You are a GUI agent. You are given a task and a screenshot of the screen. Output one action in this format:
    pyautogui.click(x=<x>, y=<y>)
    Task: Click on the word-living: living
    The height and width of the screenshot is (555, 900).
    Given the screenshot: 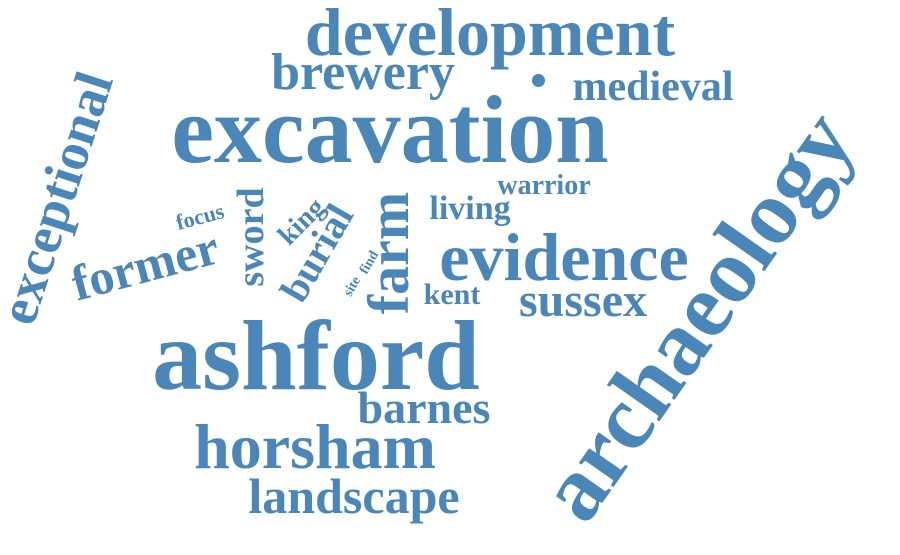 What is the action you would take?
    pyautogui.click(x=470, y=208)
    